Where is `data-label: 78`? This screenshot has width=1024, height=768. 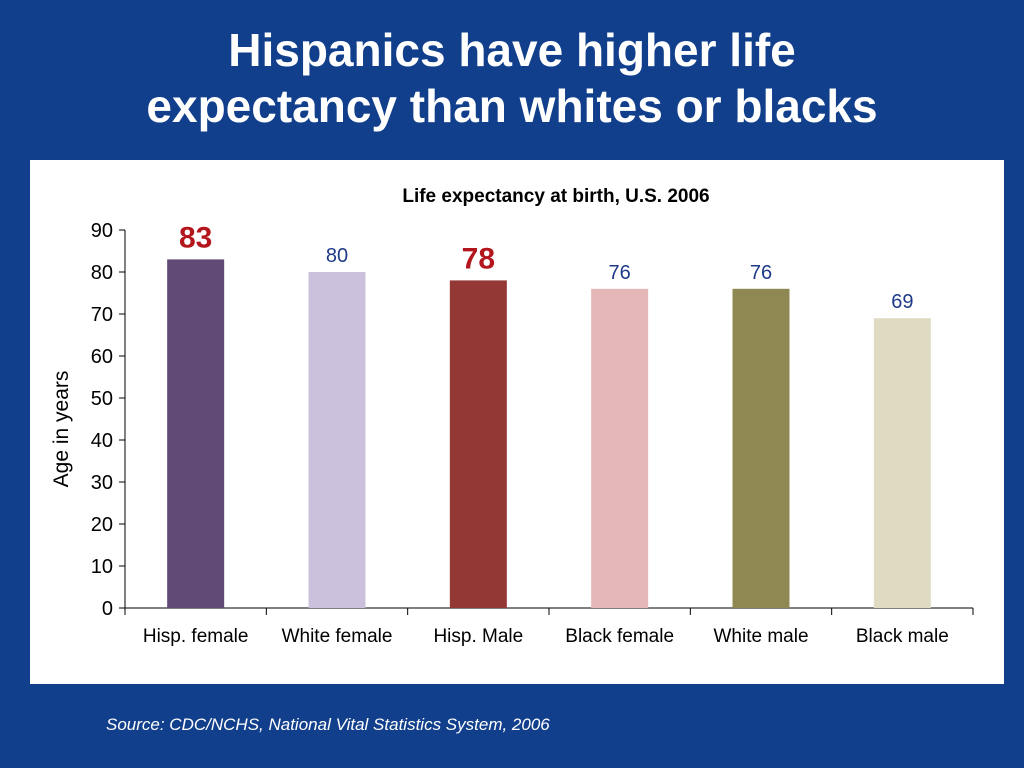
data-label: 78 is located at coordinates (478, 258).